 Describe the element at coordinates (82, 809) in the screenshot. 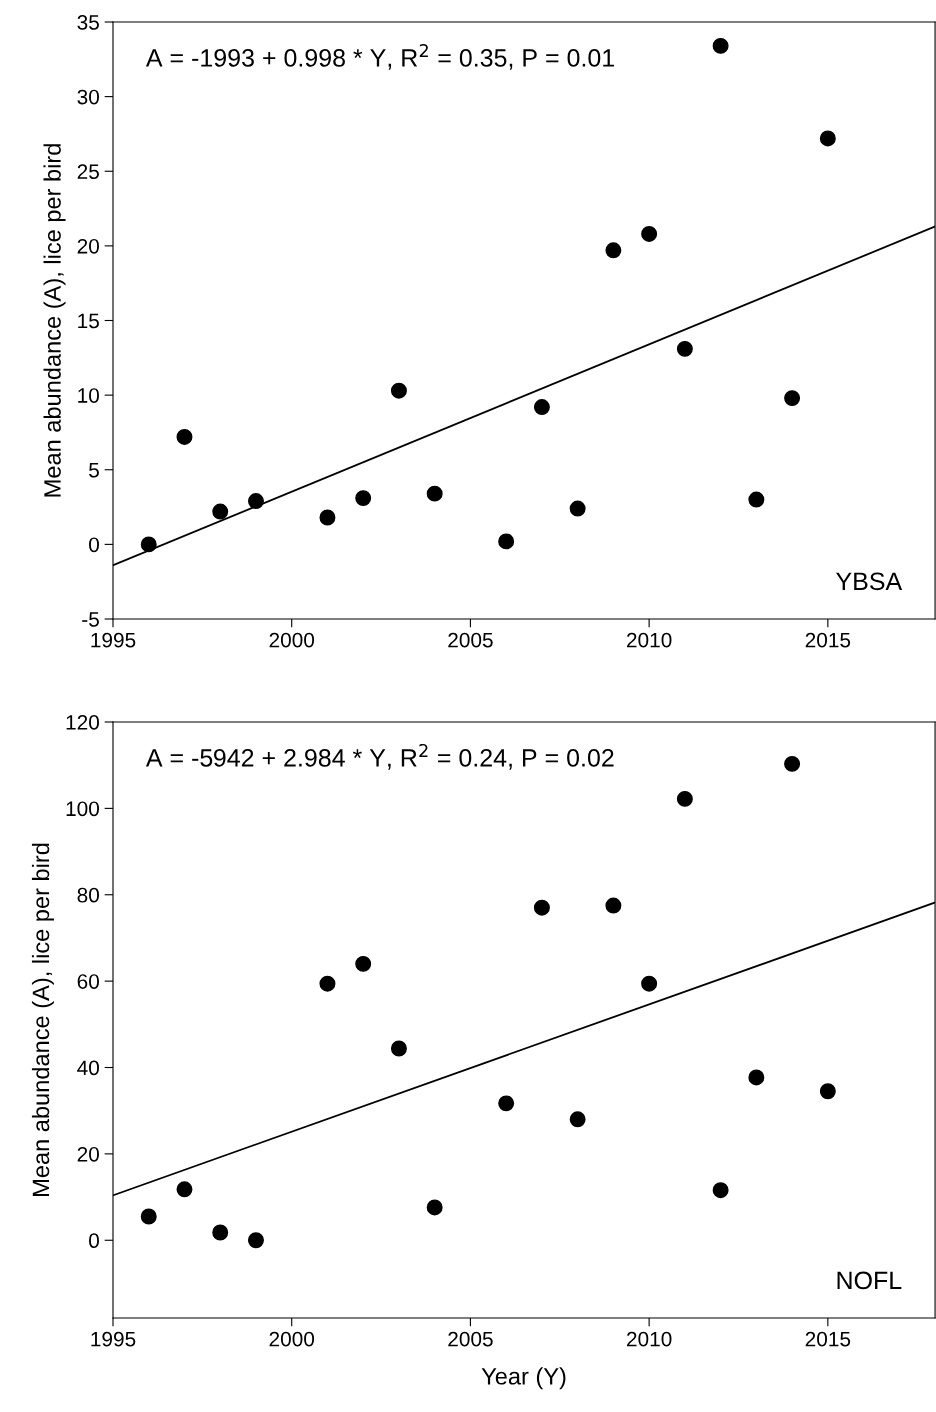

I see `y-tick-label: 100` at that location.